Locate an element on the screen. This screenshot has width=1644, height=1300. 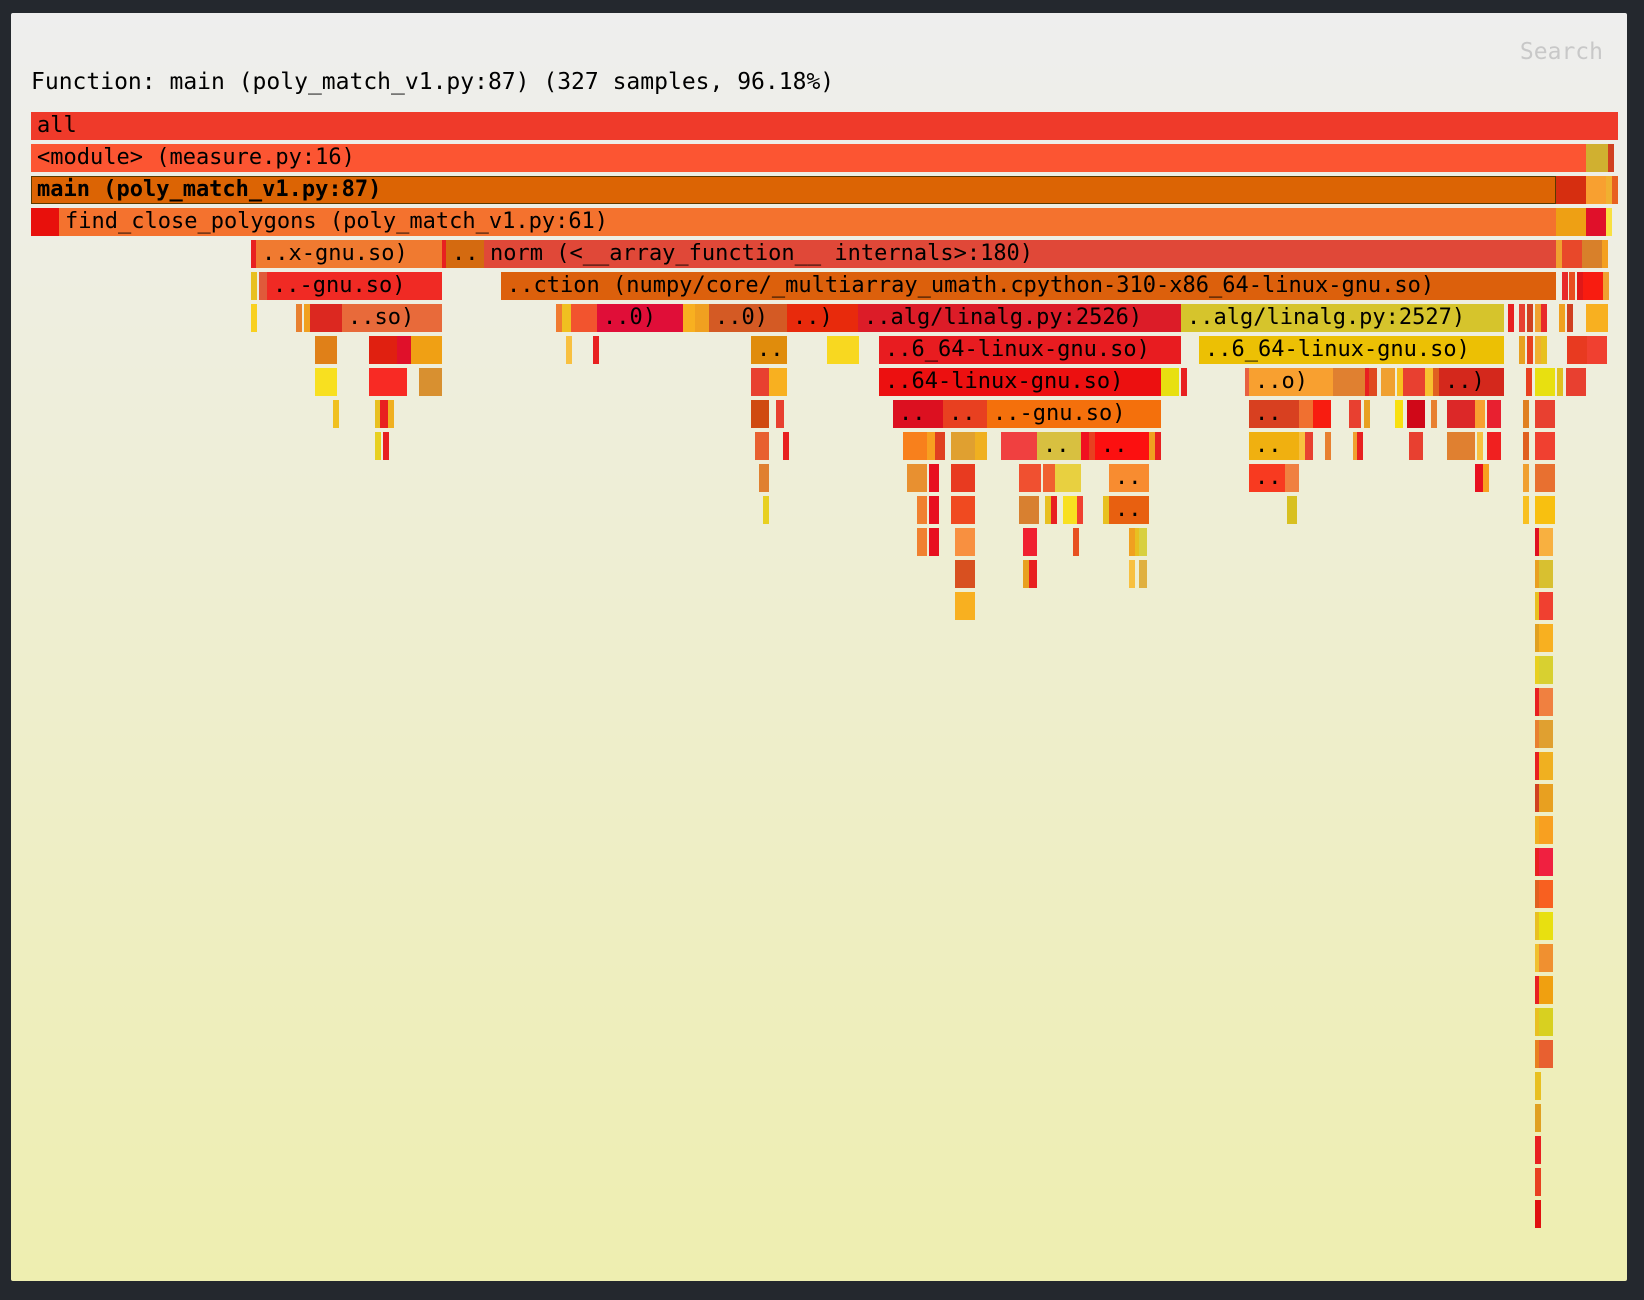
flame-frame: ..alg/linalg.py:2527) is located at coordinates (1342, 318).